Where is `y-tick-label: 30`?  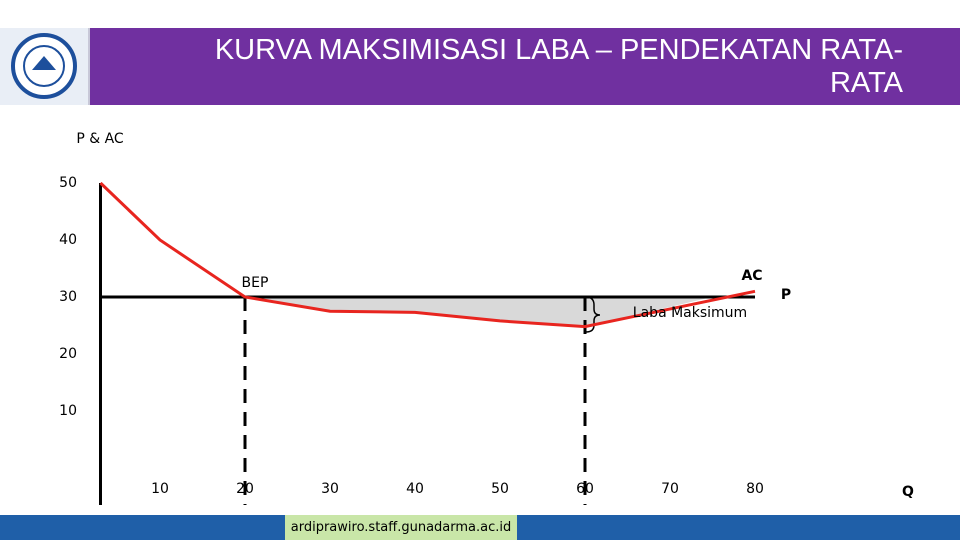 y-tick-label: 30 is located at coordinates (68, 297).